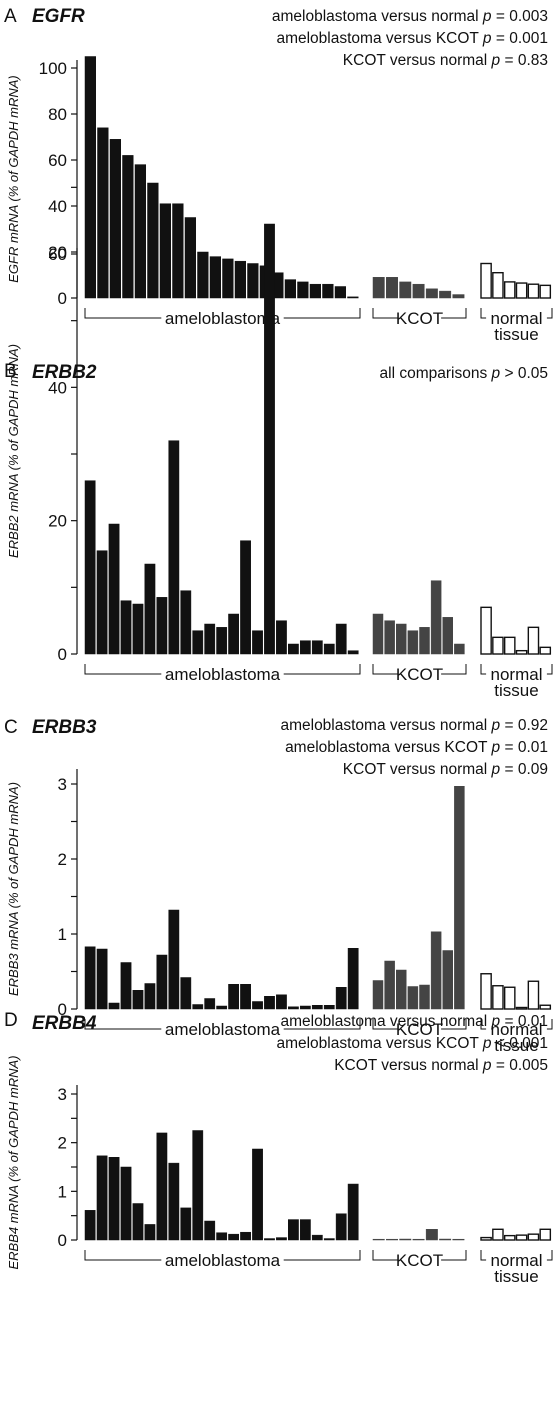  I want to click on stat-line: ameloblastoma versus KCOT p = 0.01, so click(416, 747).